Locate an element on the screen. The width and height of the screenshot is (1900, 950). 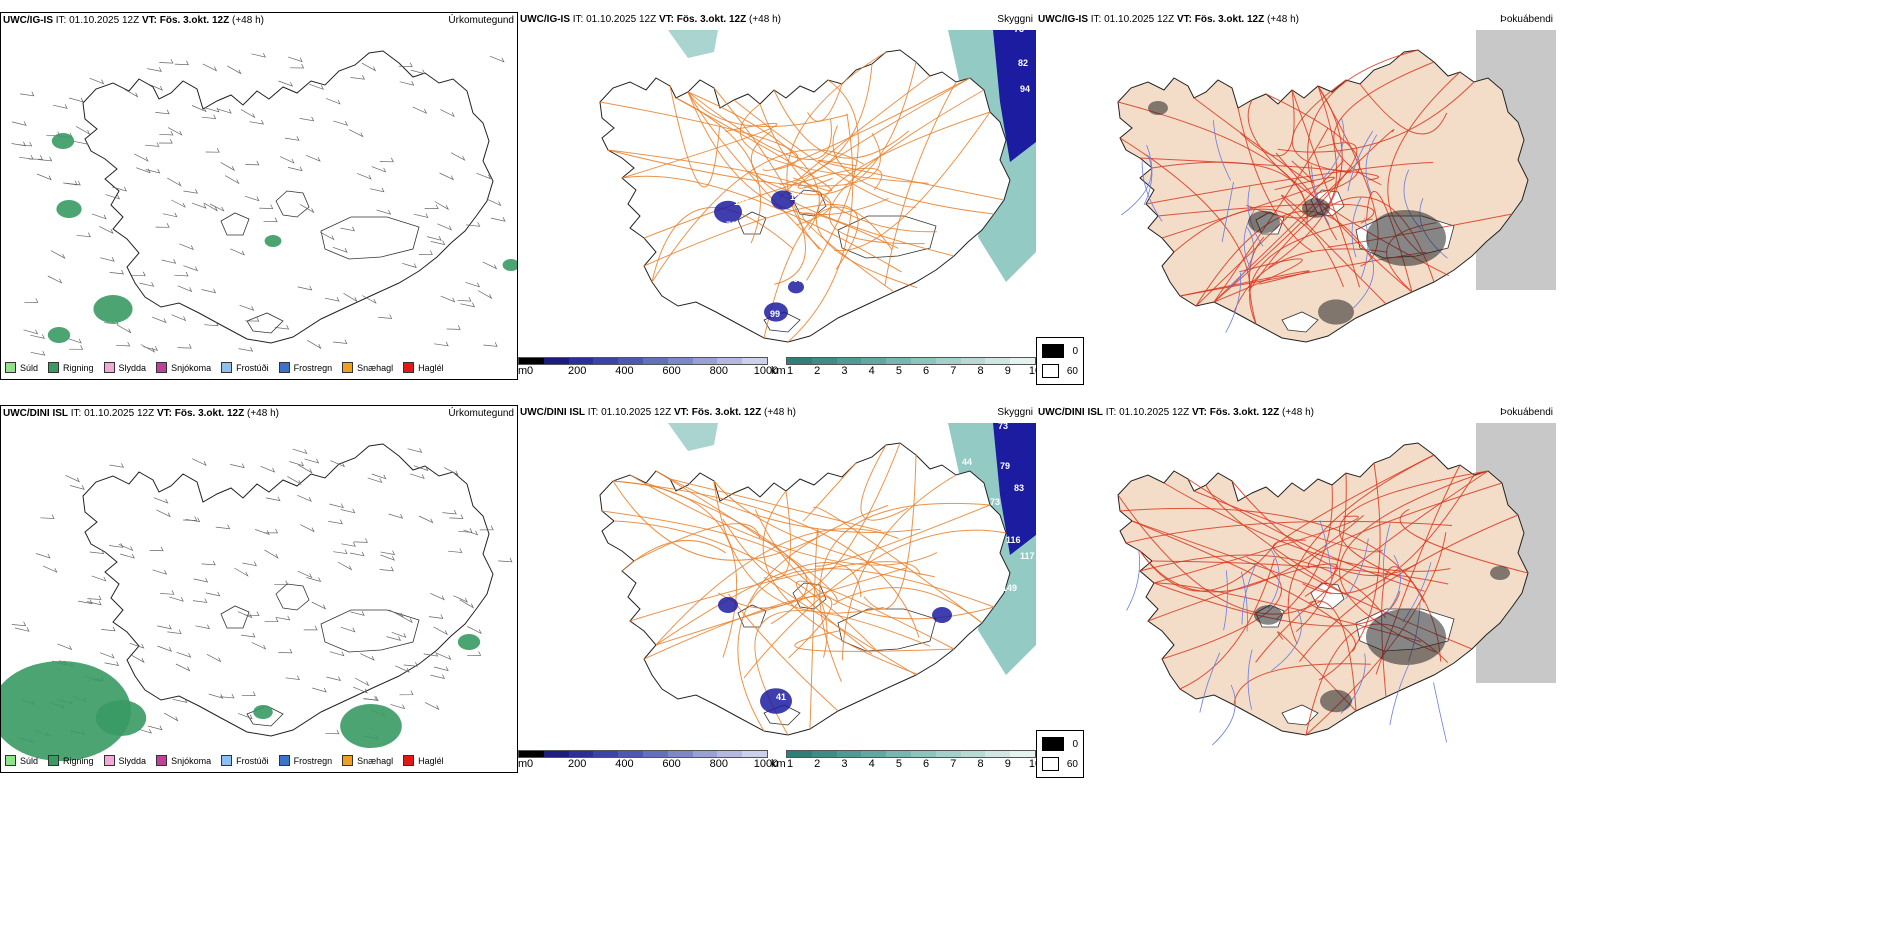
legend-label: Snæhagl is located at coordinates (375, 367).